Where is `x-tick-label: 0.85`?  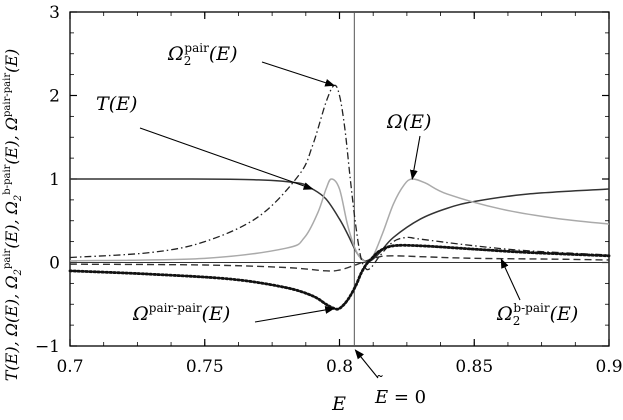
x-tick-label: 0.85 is located at coordinates (474, 367).